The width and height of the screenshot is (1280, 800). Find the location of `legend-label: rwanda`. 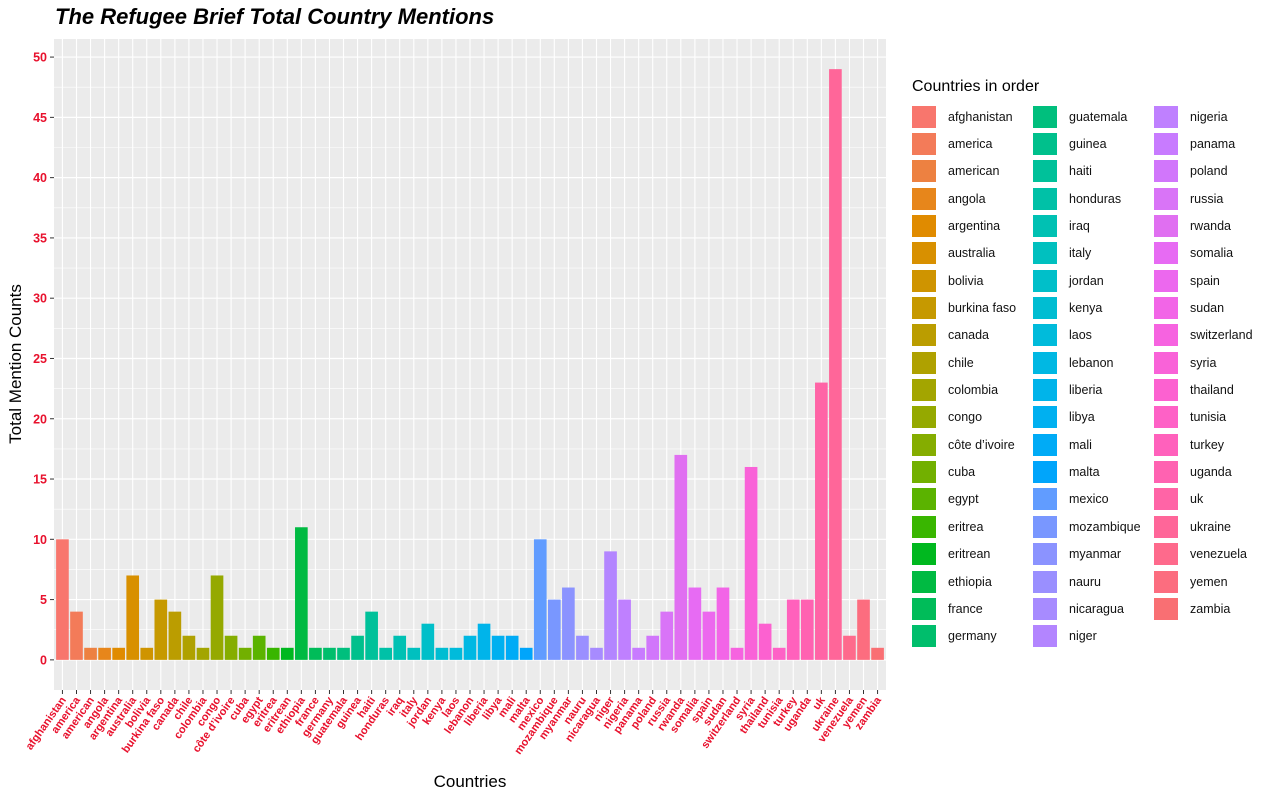

legend-label: rwanda is located at coordinates (1210, 226).